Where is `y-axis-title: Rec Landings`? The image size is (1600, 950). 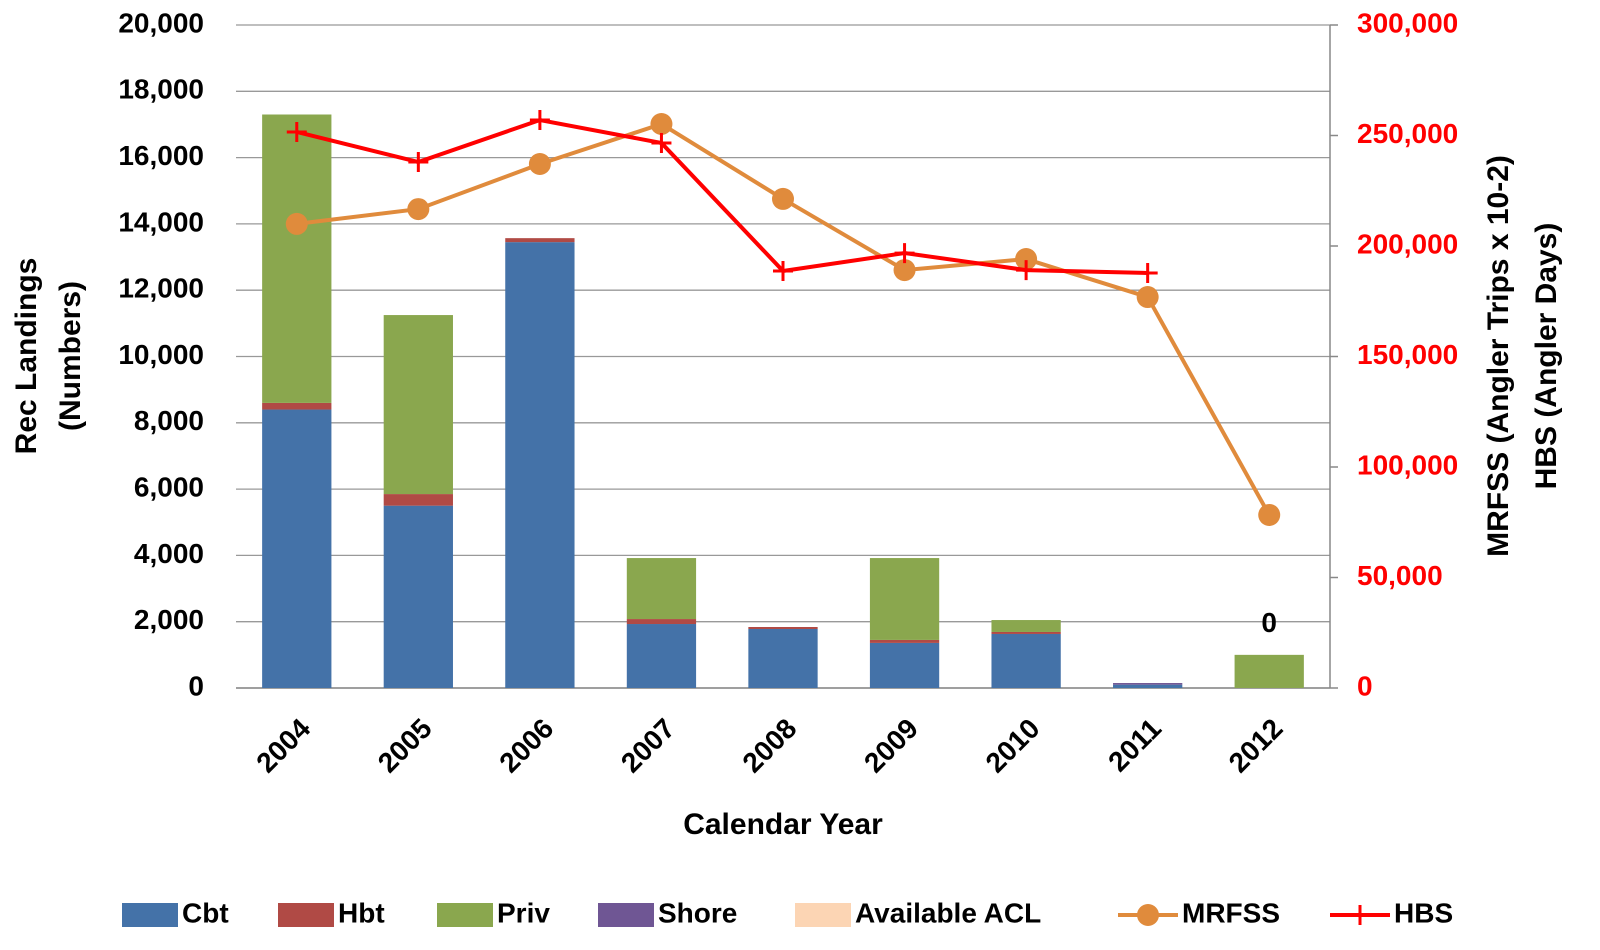
y-axis-title: Rec Landings is located at coordinates (26, 356).